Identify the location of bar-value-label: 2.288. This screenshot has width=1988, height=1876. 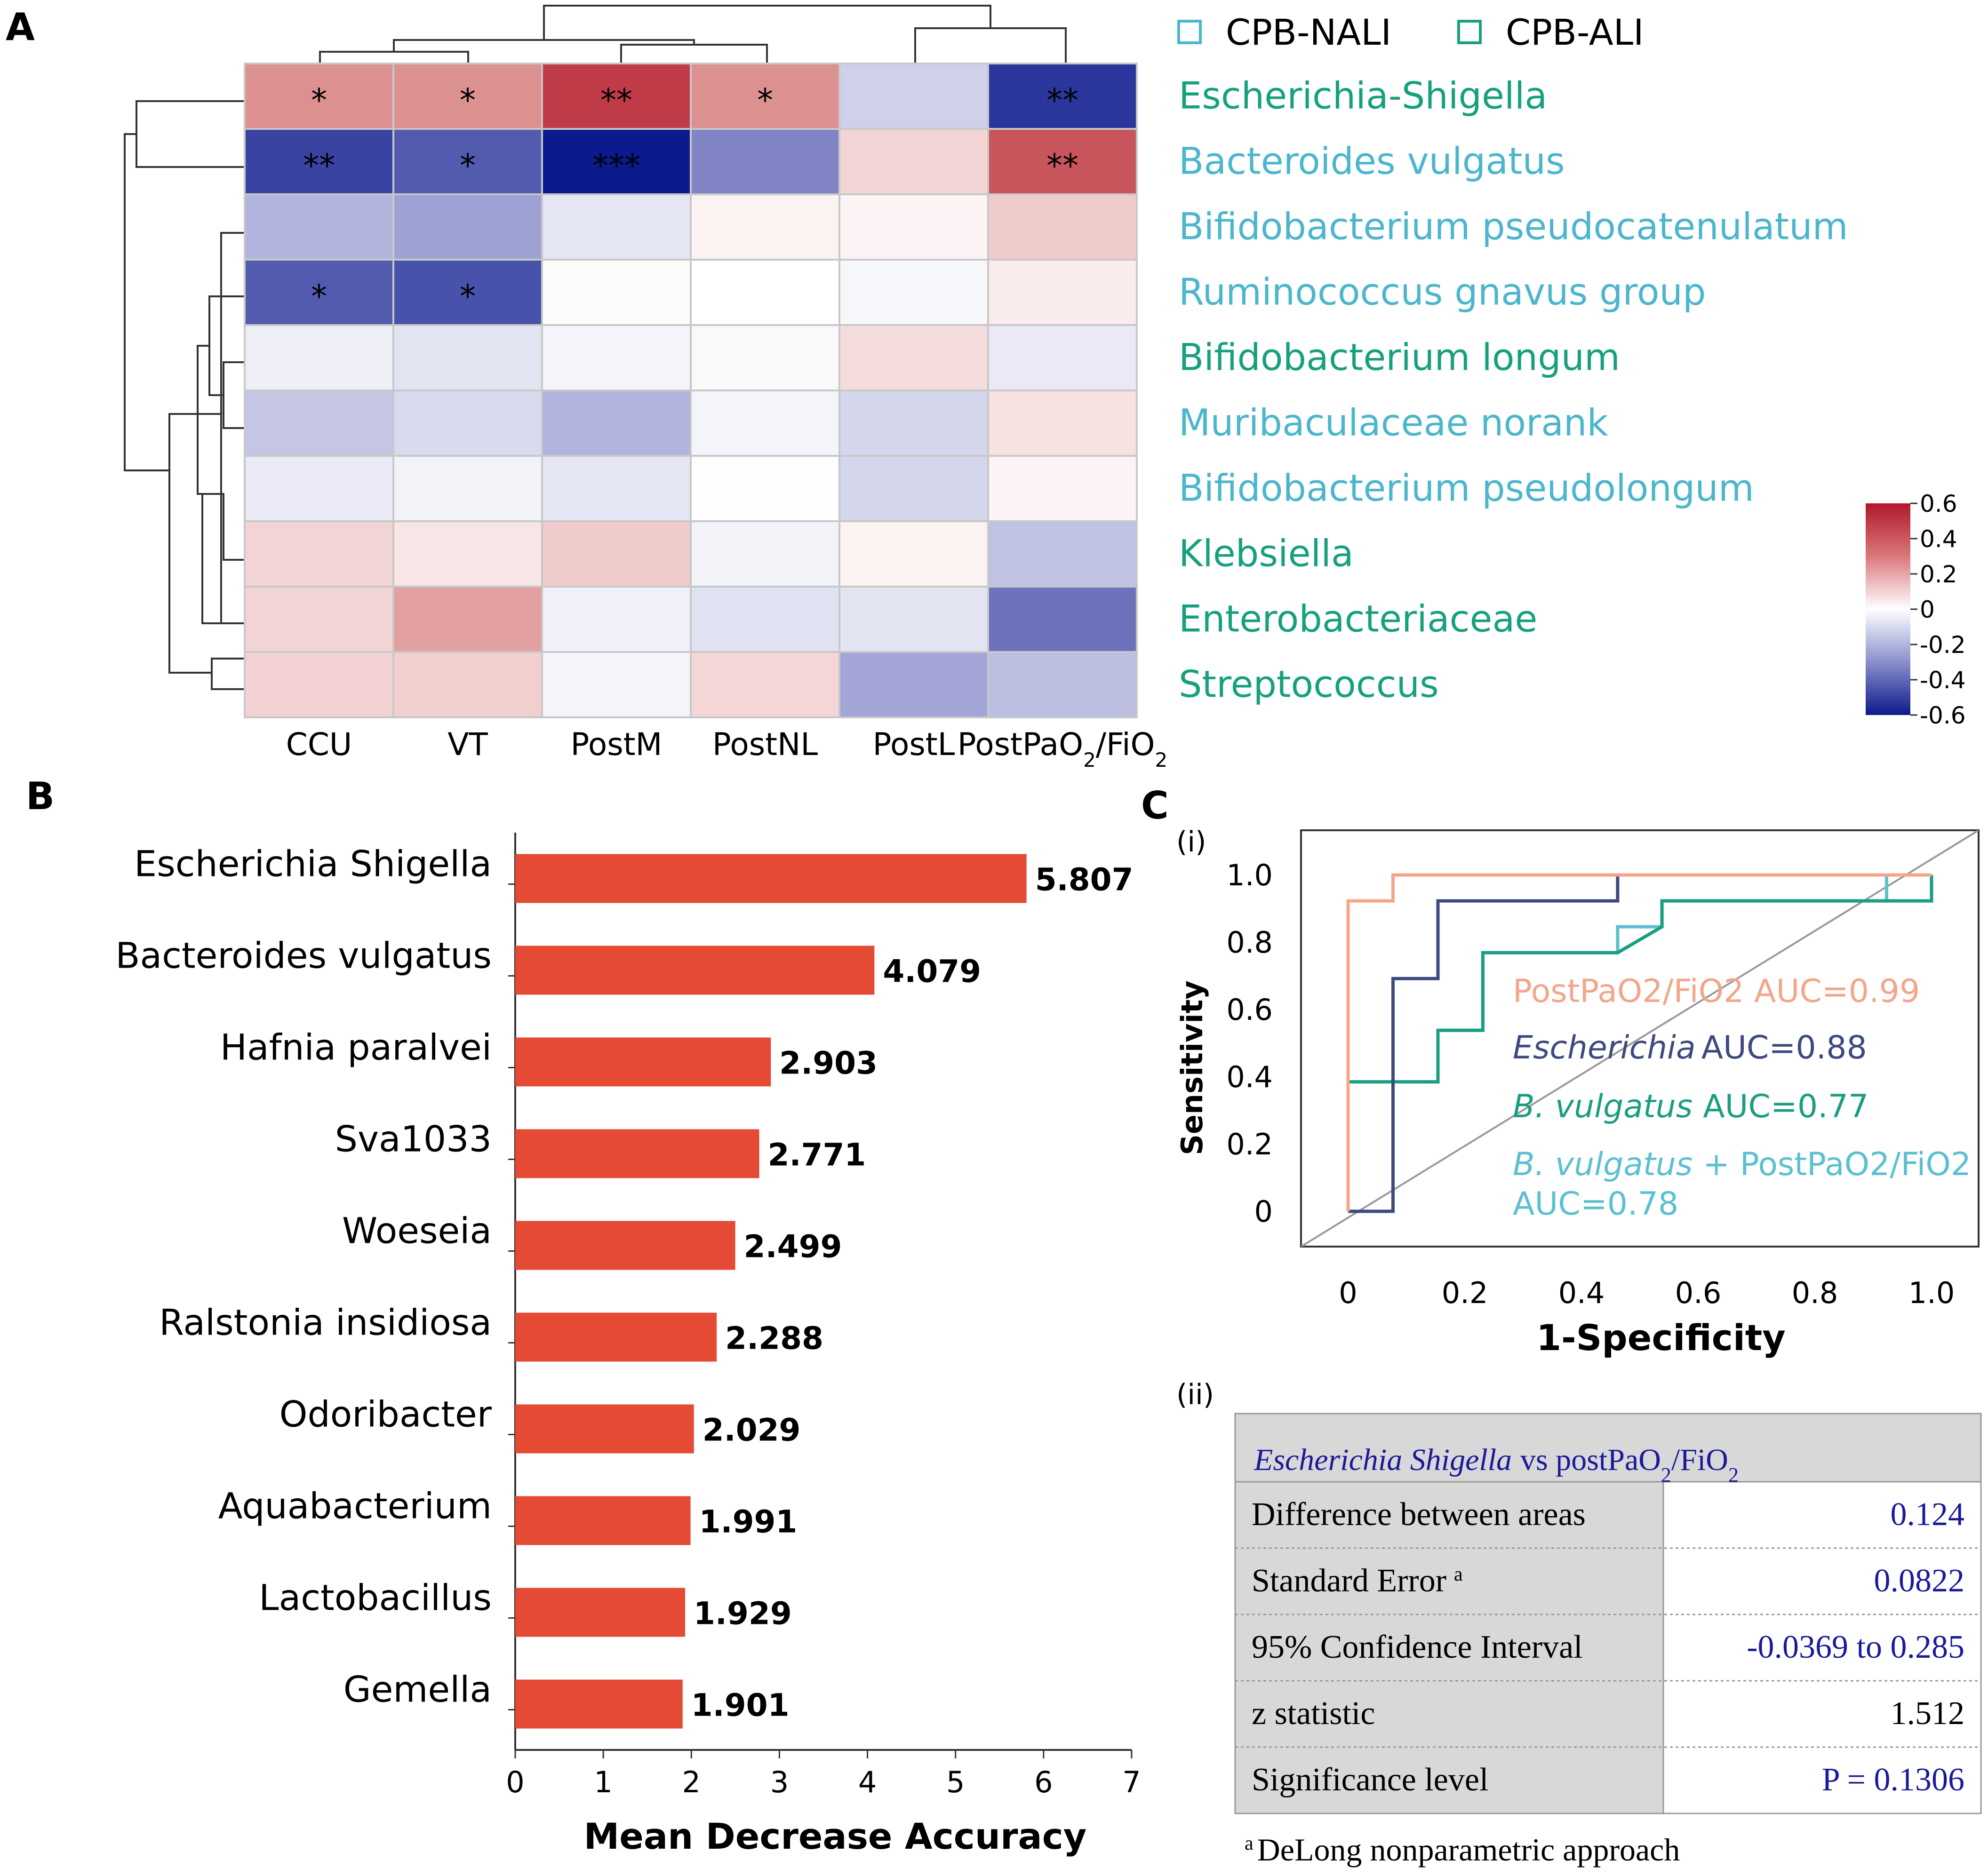
(774, 1338).